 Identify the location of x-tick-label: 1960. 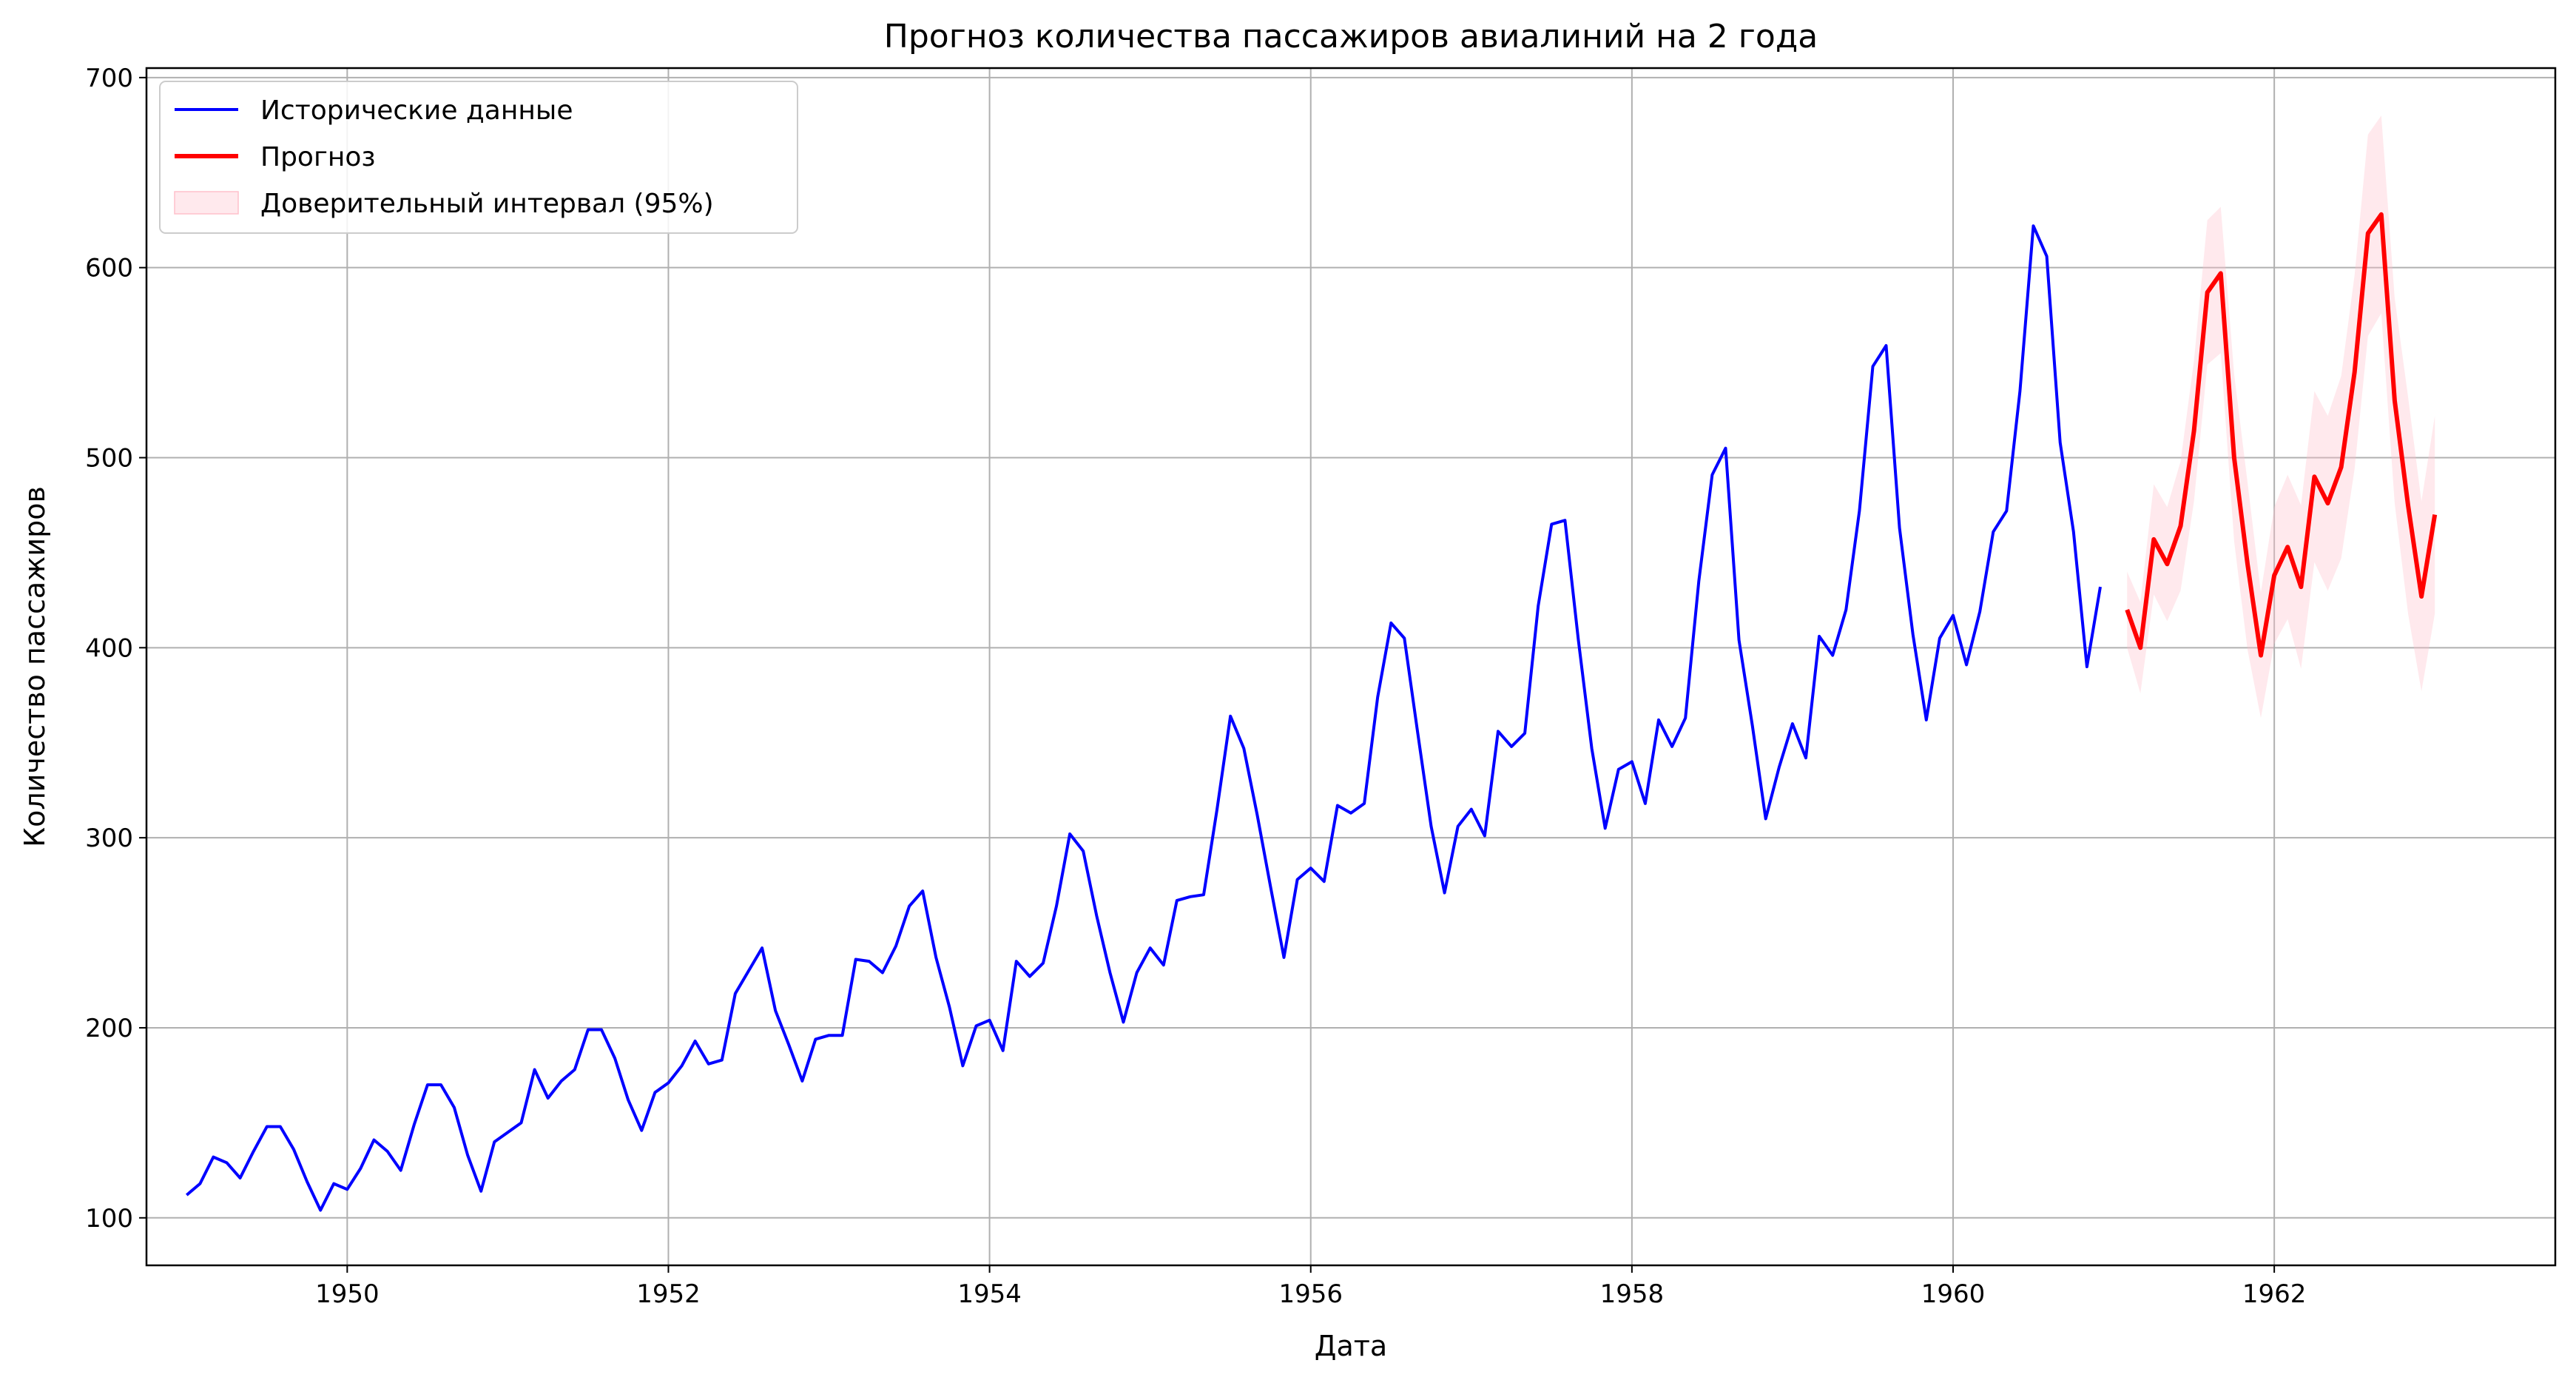
(1953, 1294).